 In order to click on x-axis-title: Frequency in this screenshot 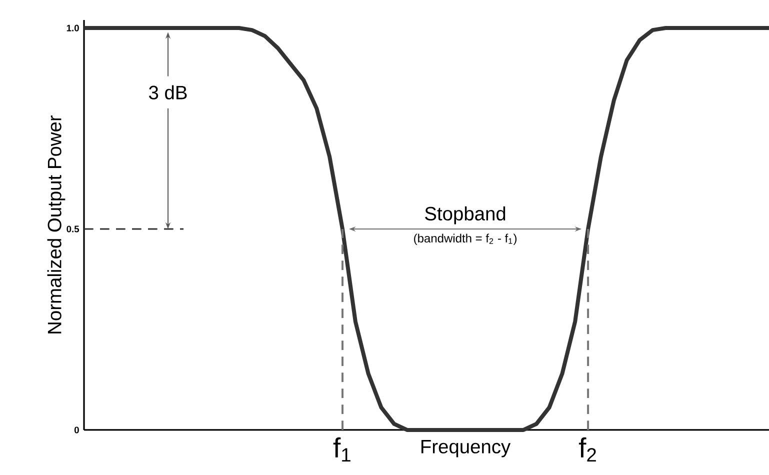, I will do `click(466, 449)`.